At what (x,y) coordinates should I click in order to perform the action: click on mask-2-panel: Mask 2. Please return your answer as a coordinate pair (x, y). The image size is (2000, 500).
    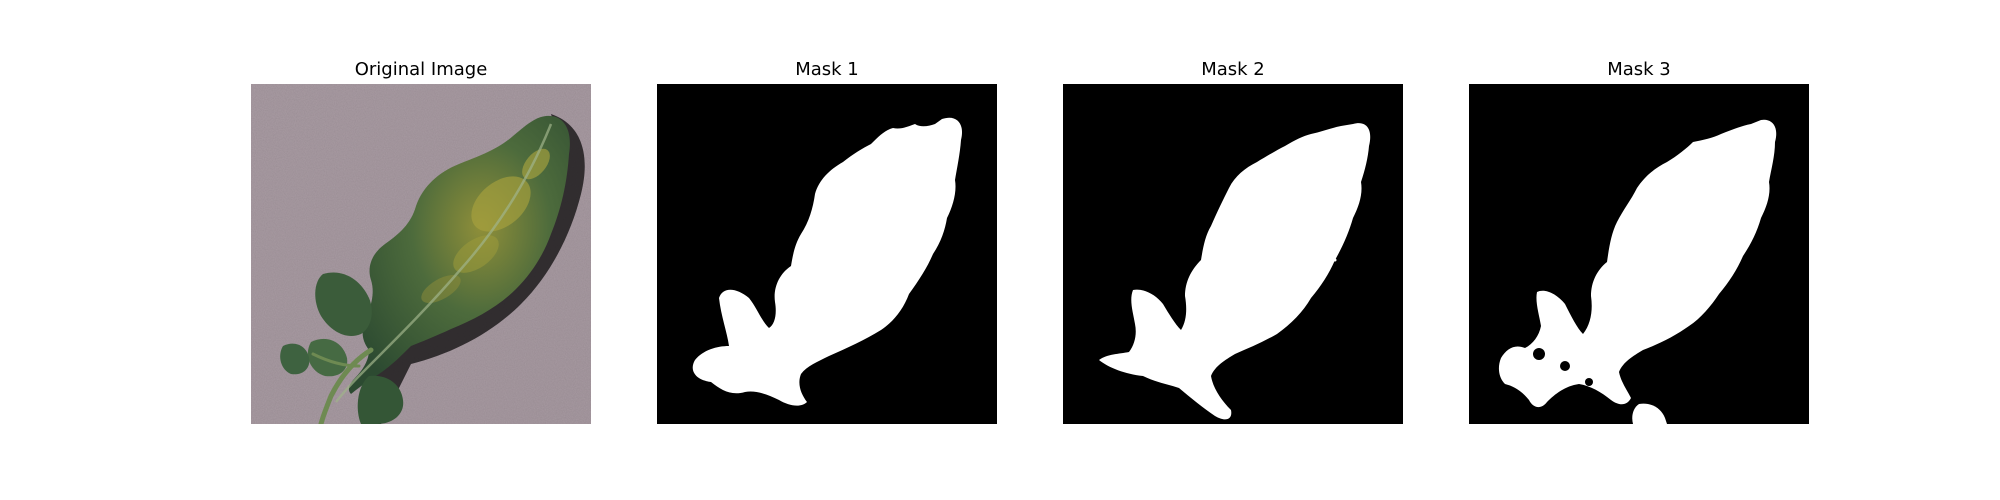
    Looking at the image, I should click on (1233, 240).